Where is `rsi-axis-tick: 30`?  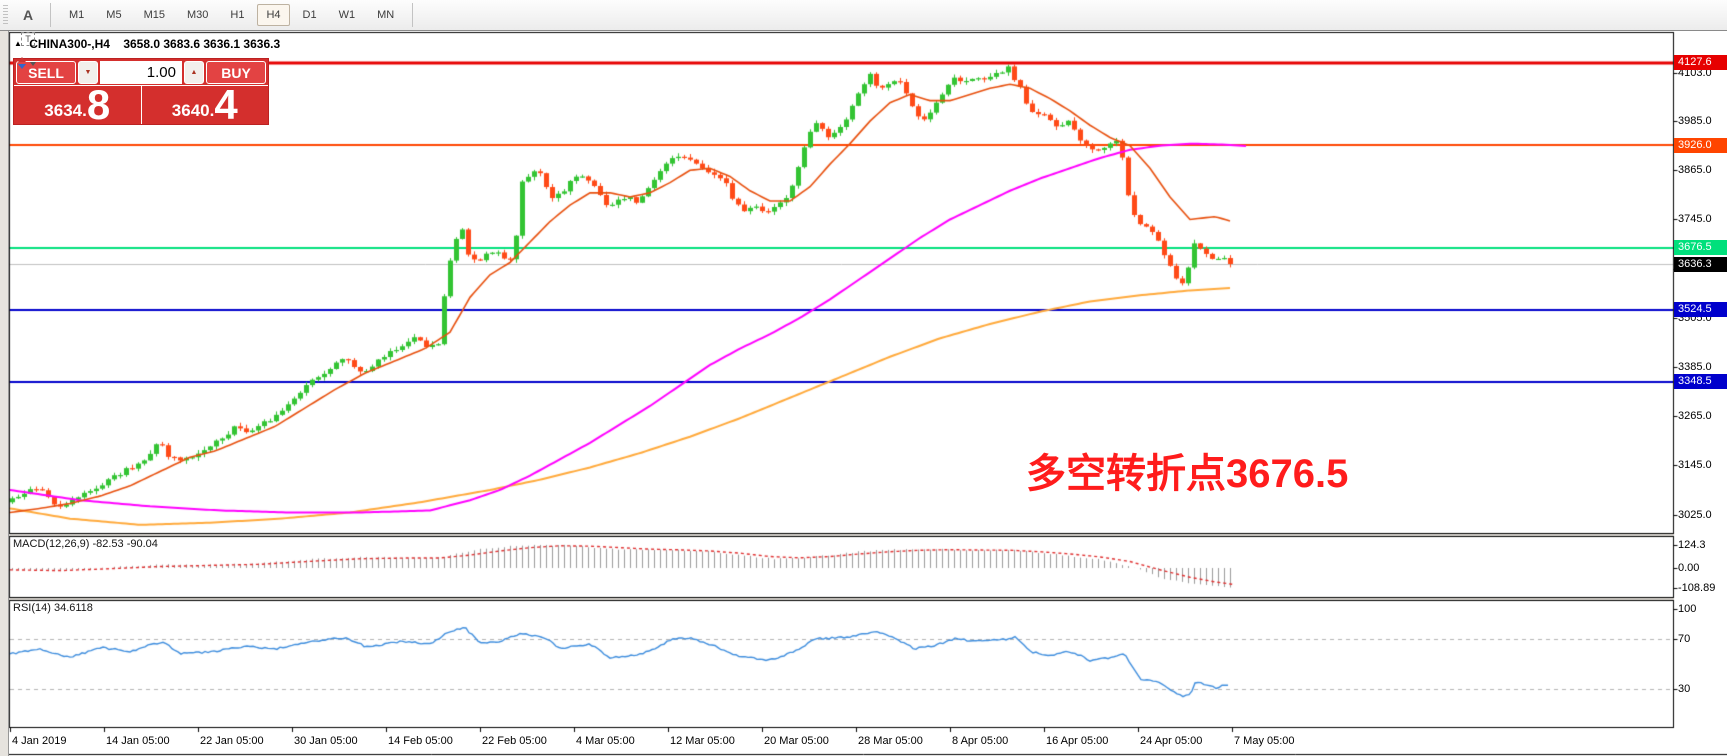 rsi-axis-tick: 30 is located at coordinates (1684, 689).